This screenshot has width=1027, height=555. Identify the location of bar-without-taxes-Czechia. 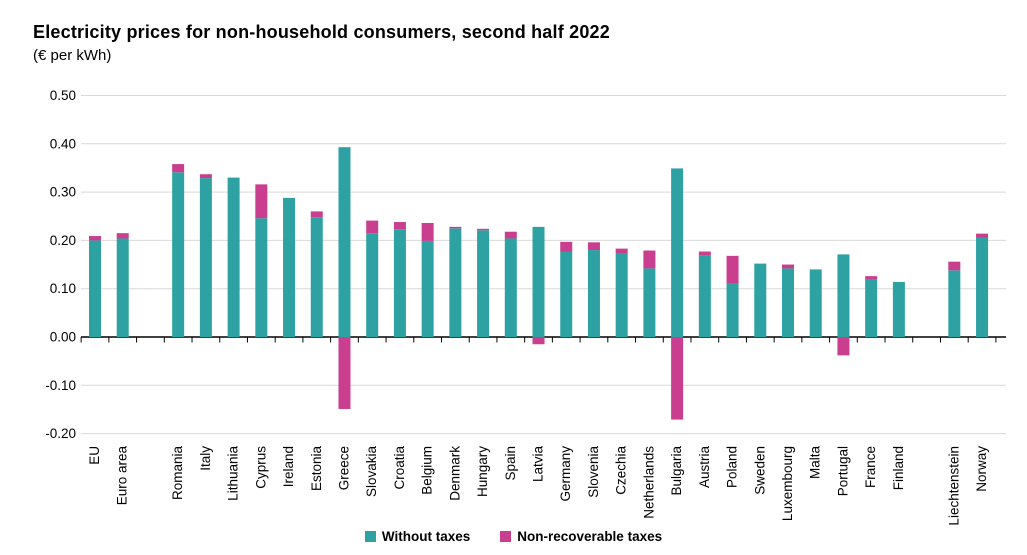
(621, 295).